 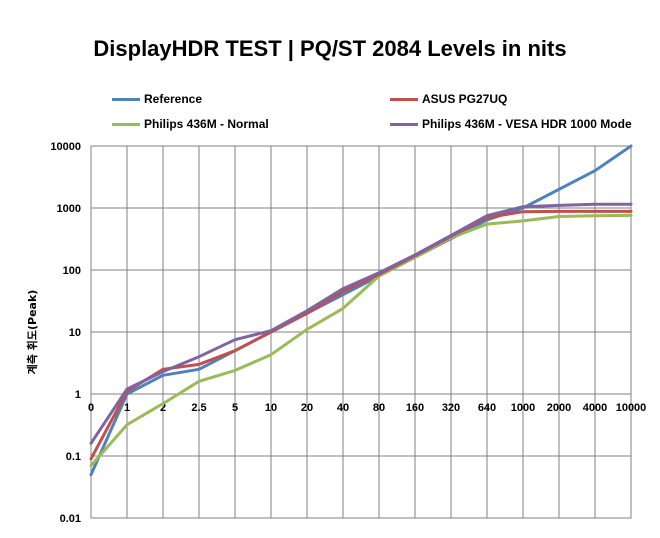 What do you see at coordinates (173, 99) in the screenshot?
I see `legend-label-reference: Reference` at bounding box center [173, 99].